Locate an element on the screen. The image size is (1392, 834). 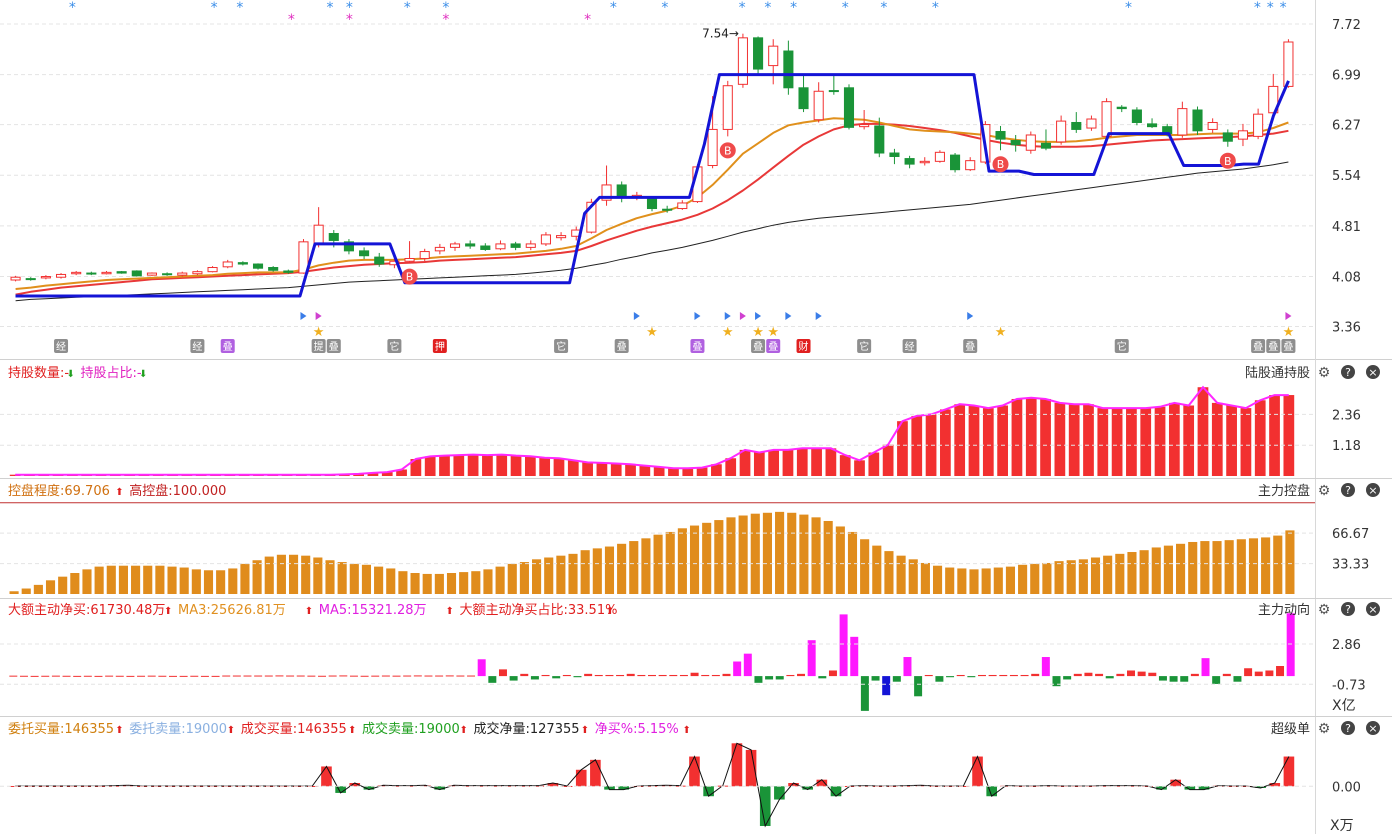
b-marker-icon: B is located at coordinates (409, 276).